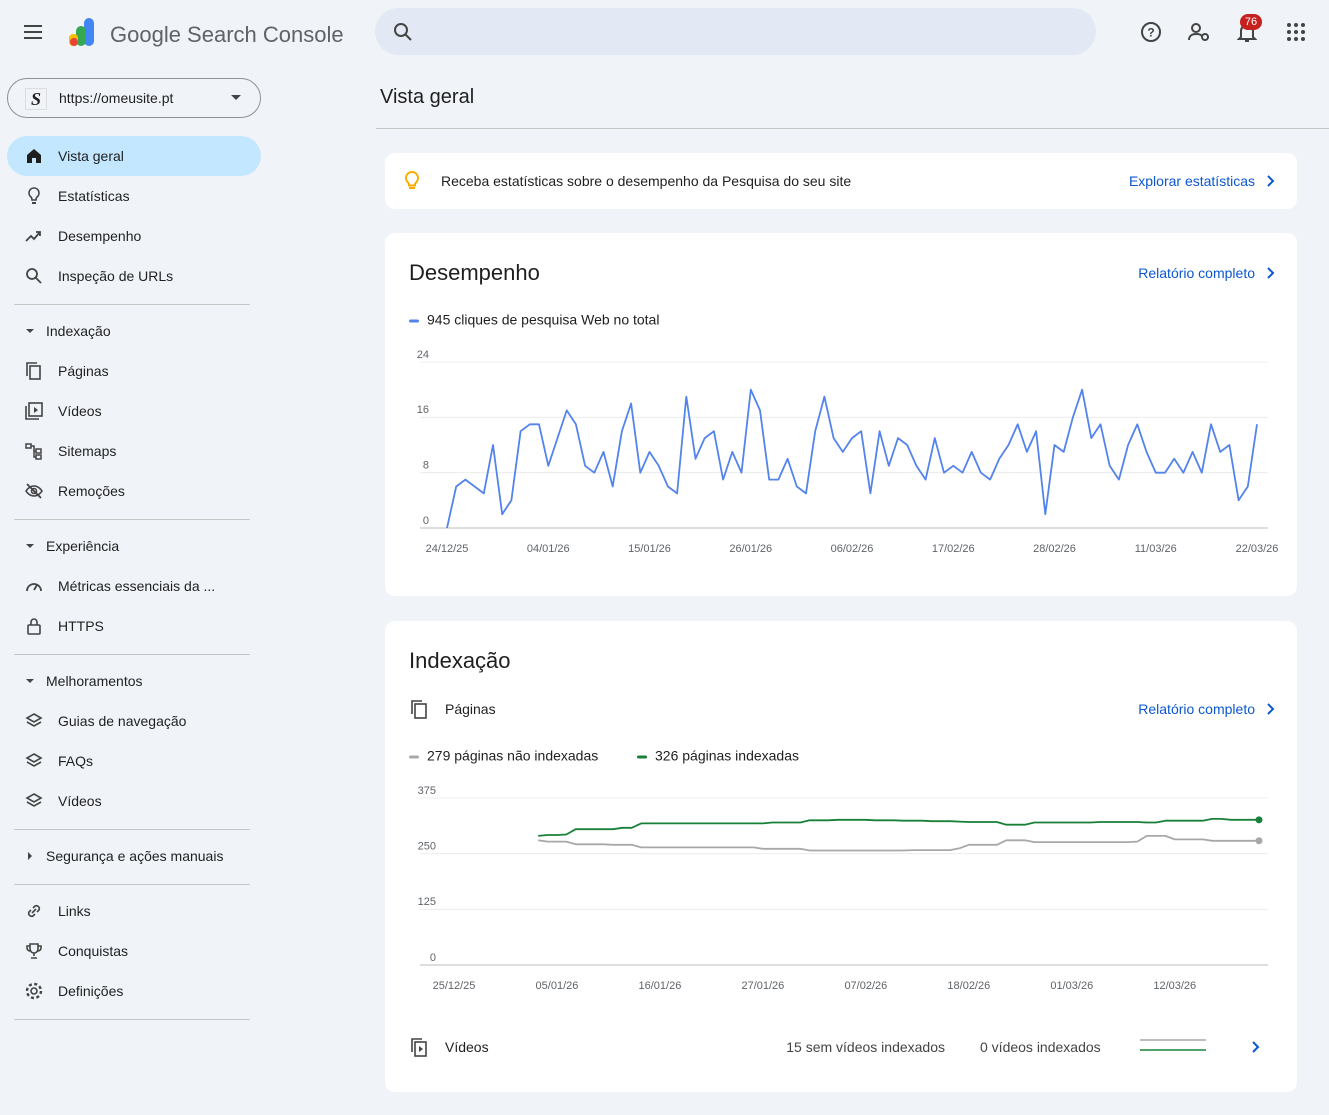  I want to click on nav-label: HTTPS, so click(81, 626).